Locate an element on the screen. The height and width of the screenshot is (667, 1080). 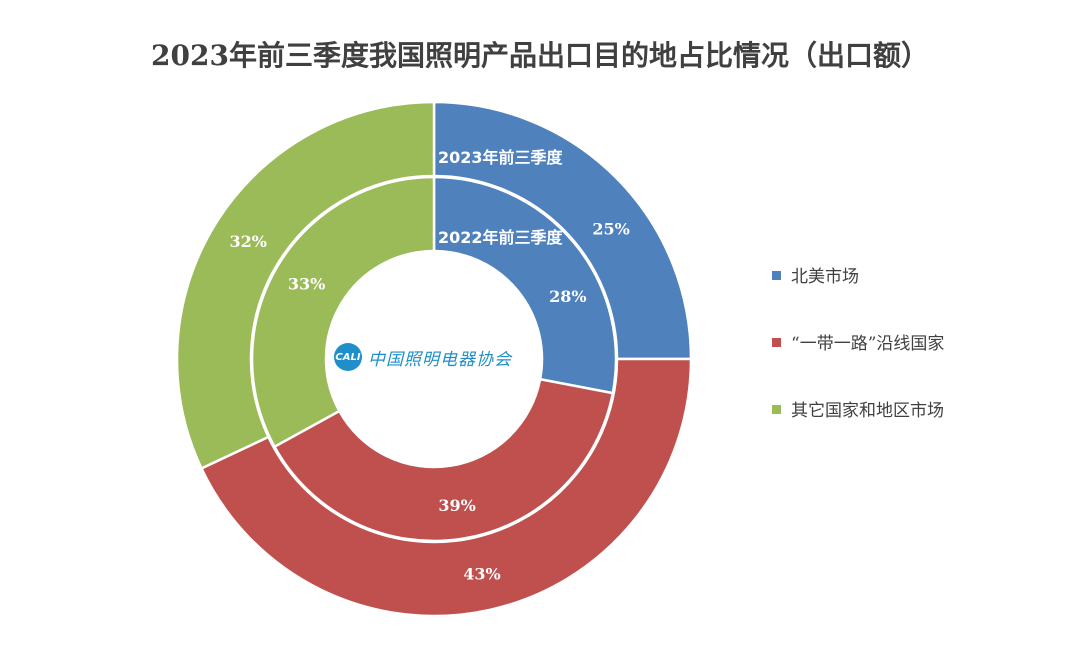
legend-label: “一带一路”沿线国家 is located at coordinates (868, 344).